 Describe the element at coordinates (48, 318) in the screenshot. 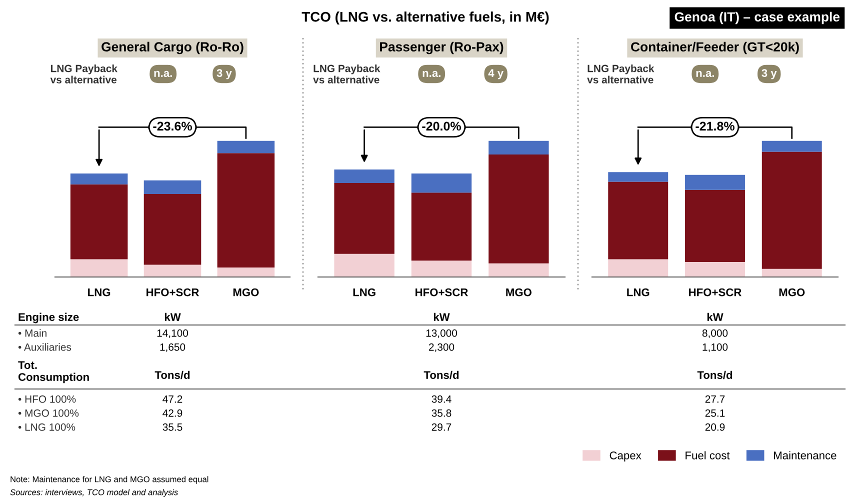

I see `text: Engine size` at that location.